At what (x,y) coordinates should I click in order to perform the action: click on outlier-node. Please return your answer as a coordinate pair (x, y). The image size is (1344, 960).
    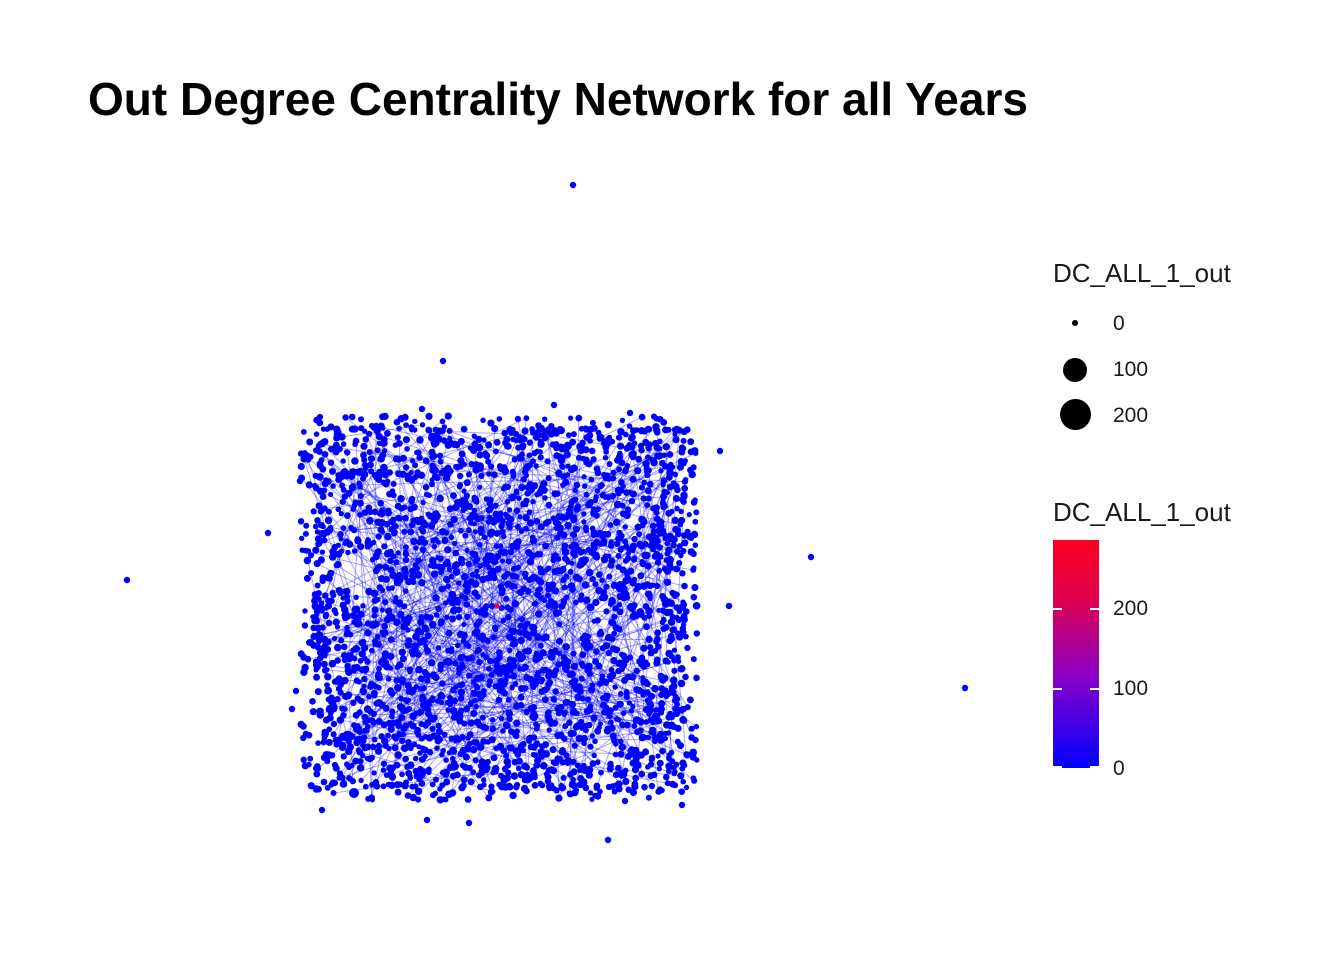
    Looking at the image, I should click on (554, 405).